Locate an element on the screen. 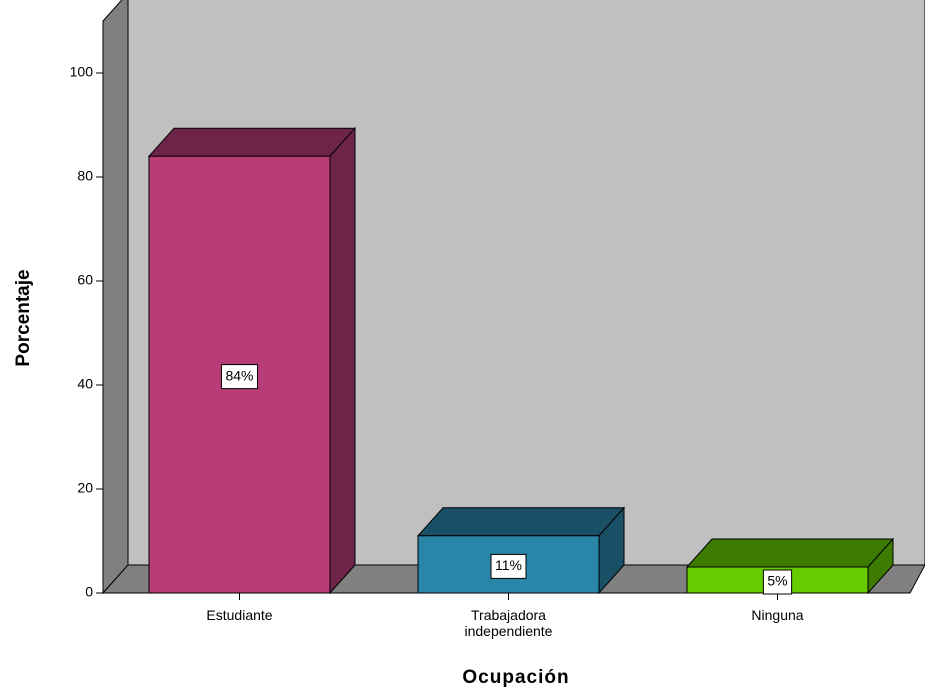 Image resolution: width=925 pixels, height=690 pixels. y-tick-label: 20 is located at coordinates (85, 488).